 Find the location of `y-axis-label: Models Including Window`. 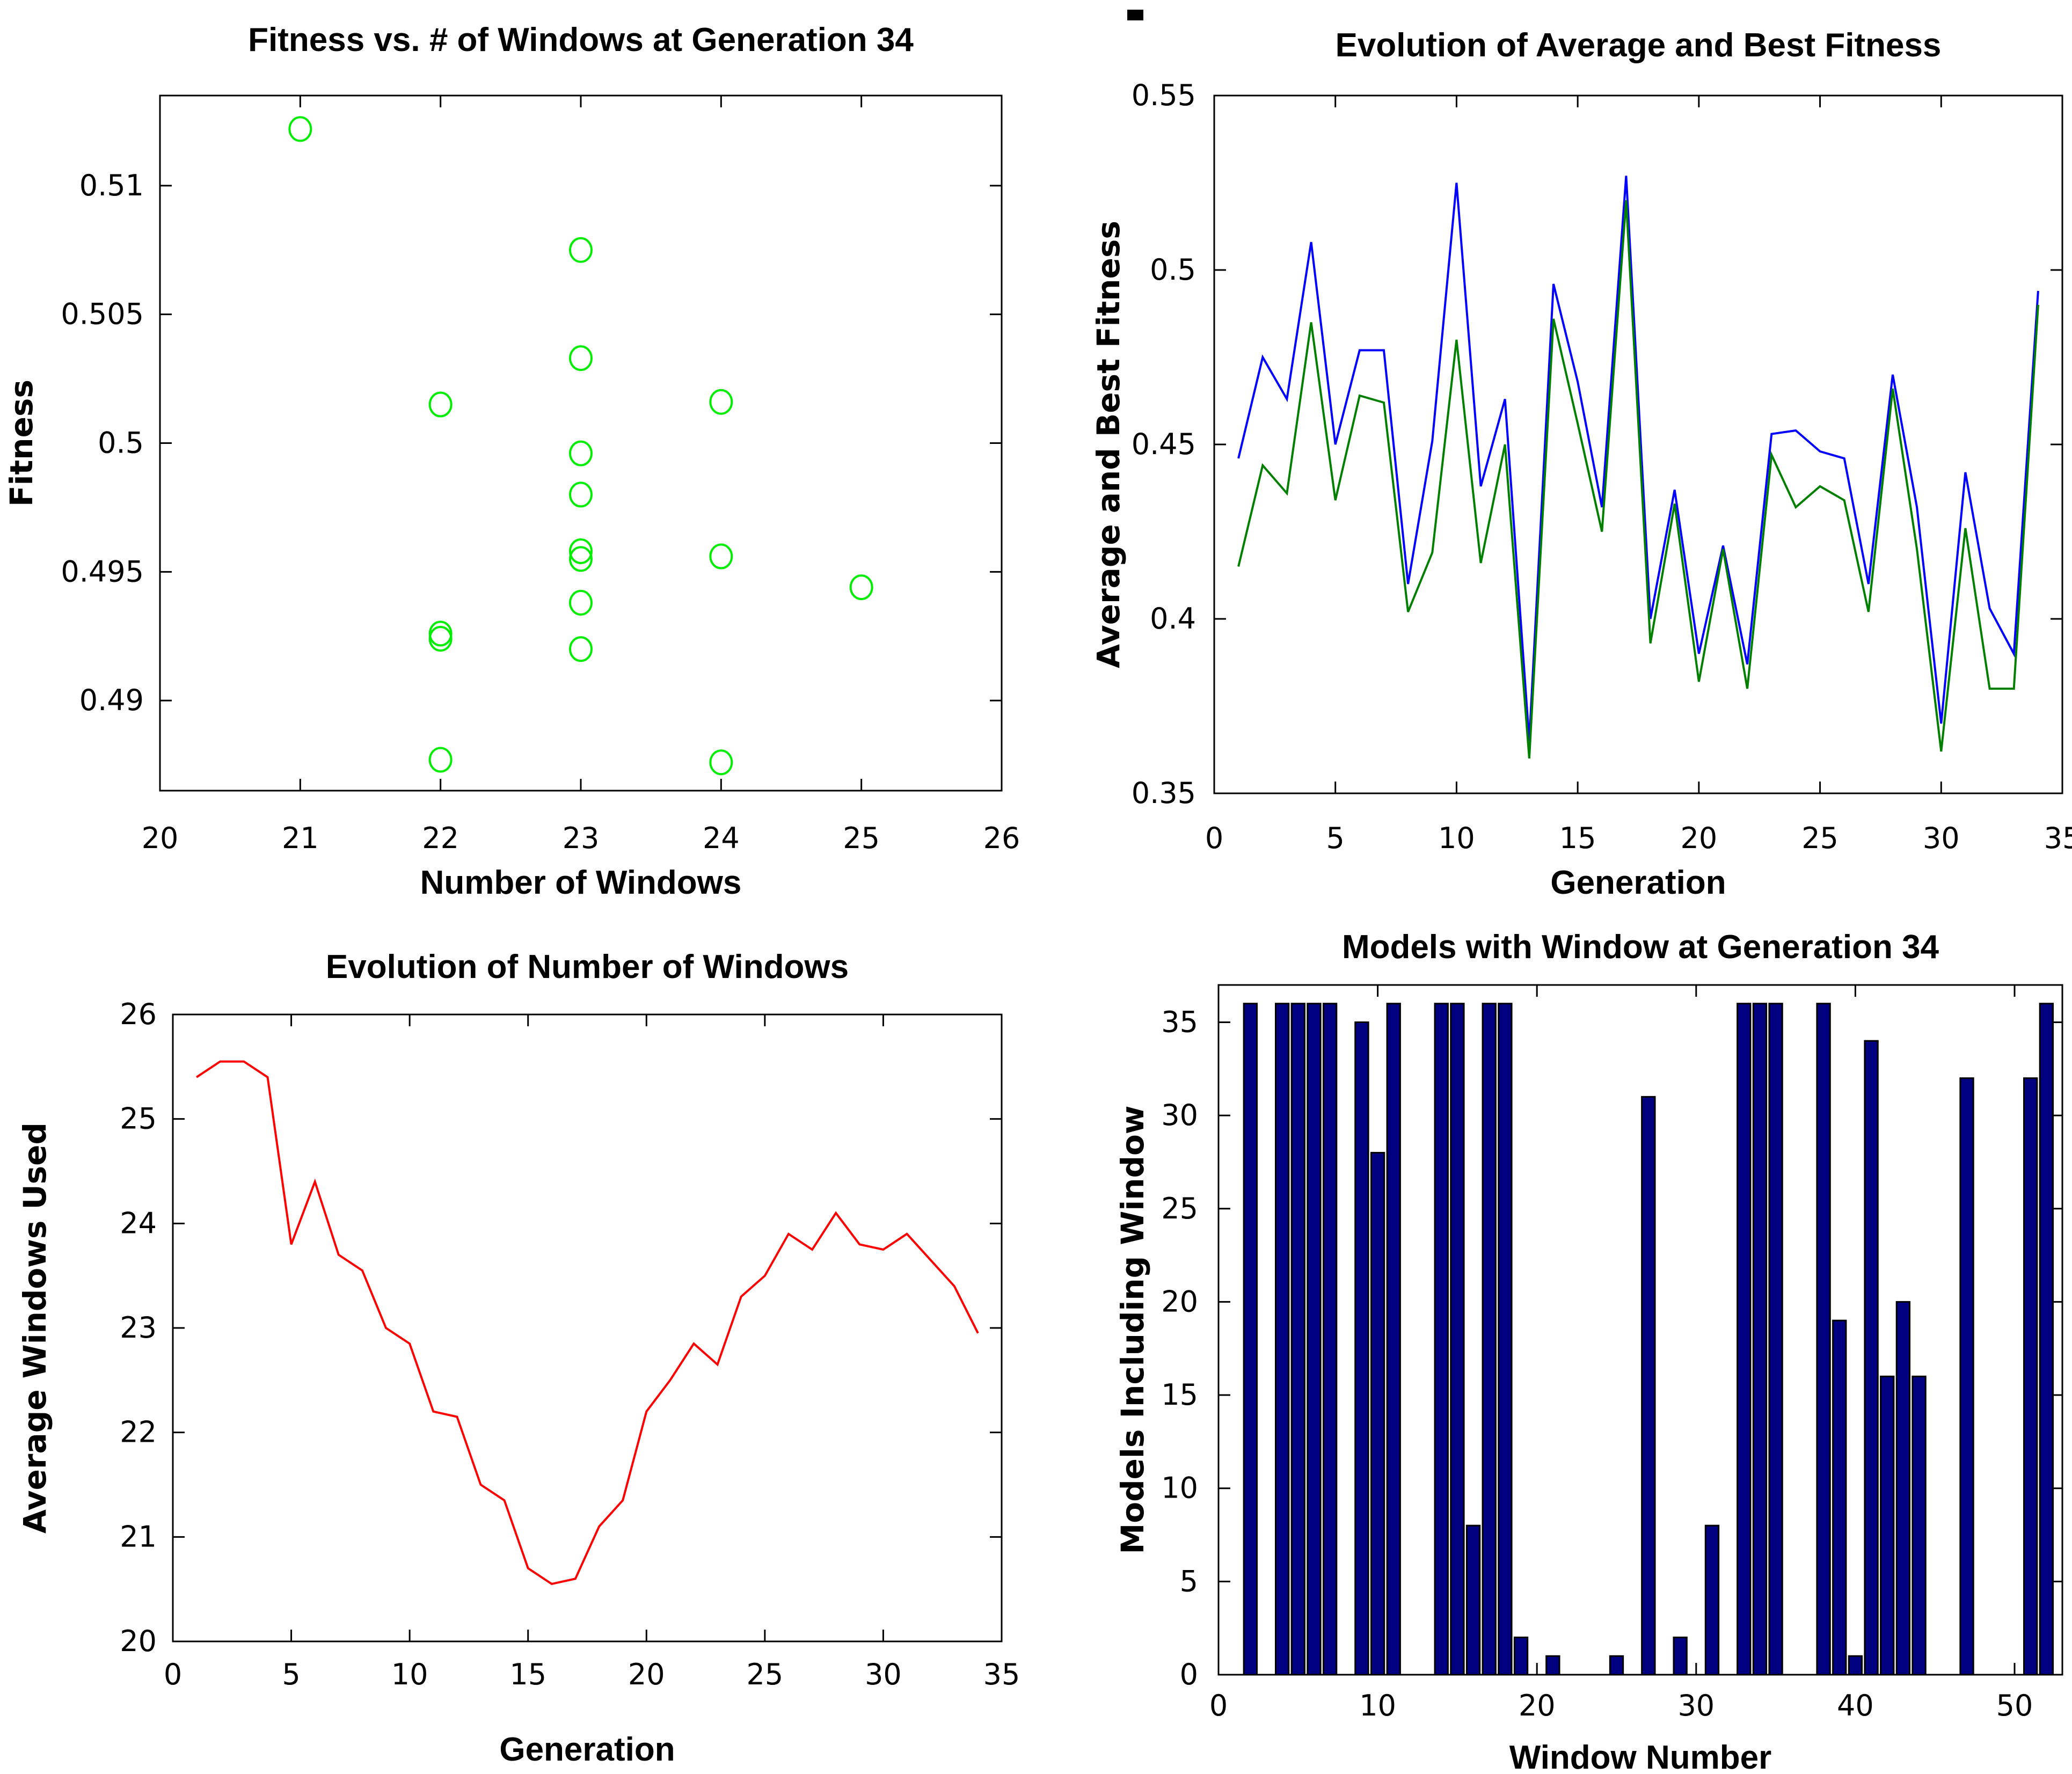

y-axis-label: Models Including Window is located at coordinates (1133, 1330).